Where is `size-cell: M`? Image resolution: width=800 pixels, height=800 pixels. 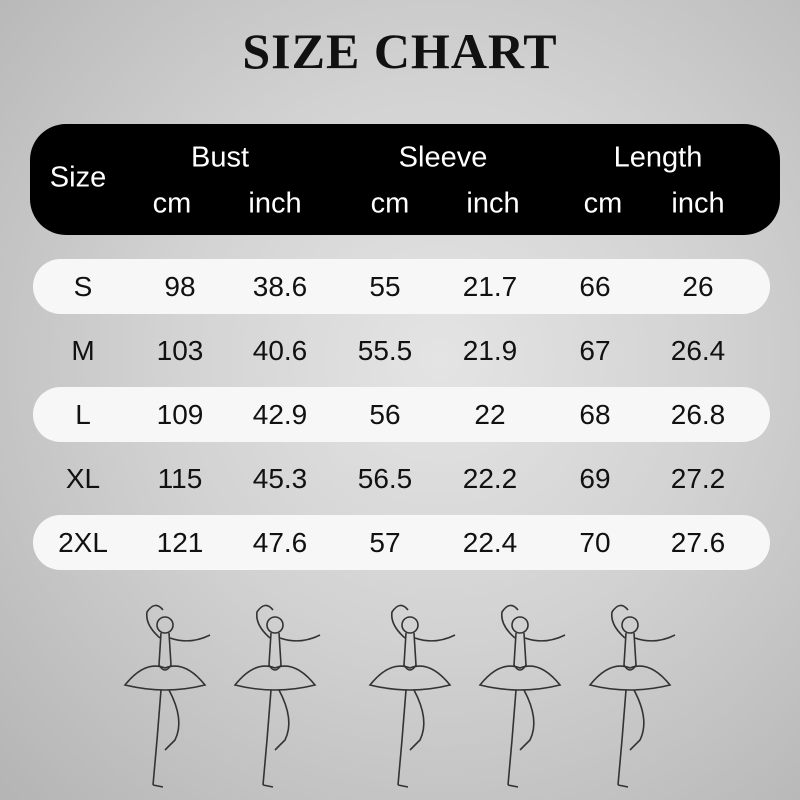 size-cell: M is located at coordinates (83, 350).